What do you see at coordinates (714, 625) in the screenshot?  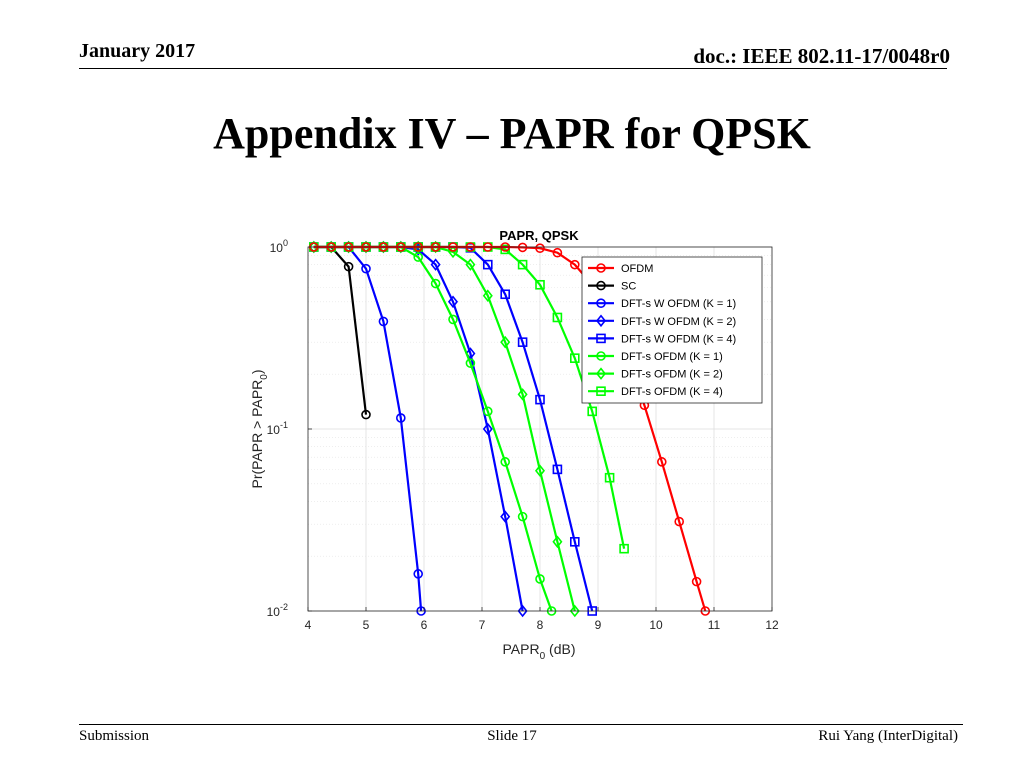 I see `x-tick-label: 11` at bounding box center [714, 625].